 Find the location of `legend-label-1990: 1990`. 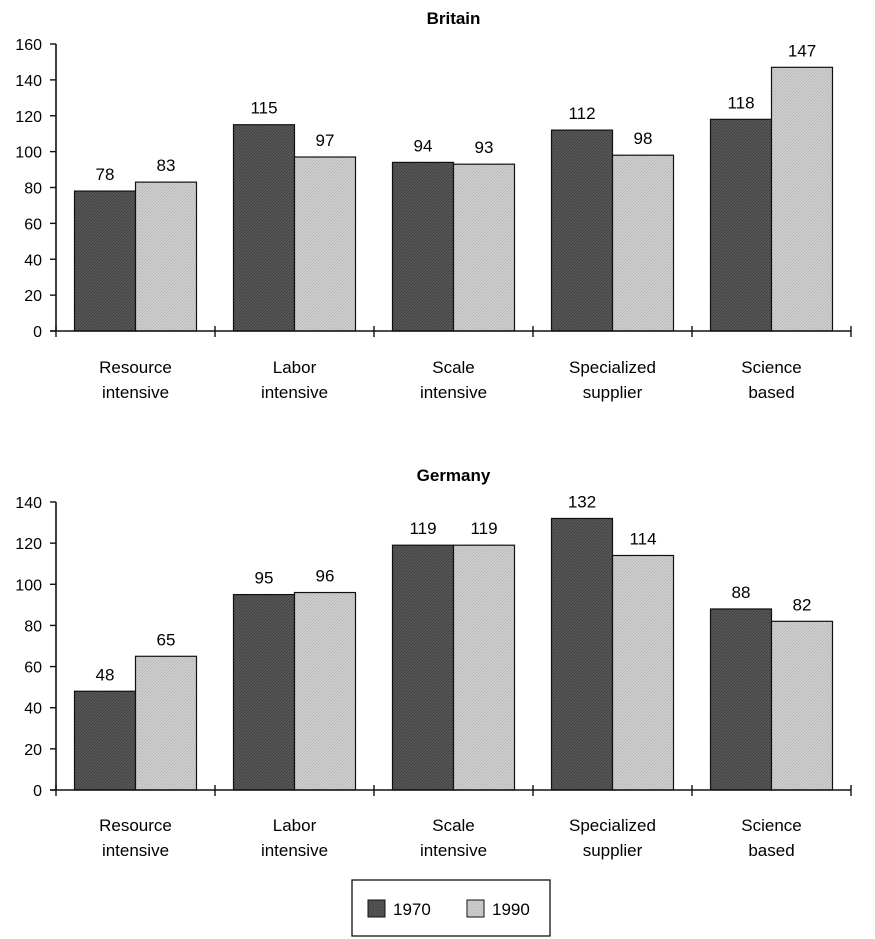

legend-label-1990: 1990 is located at coordinates (511, 909).